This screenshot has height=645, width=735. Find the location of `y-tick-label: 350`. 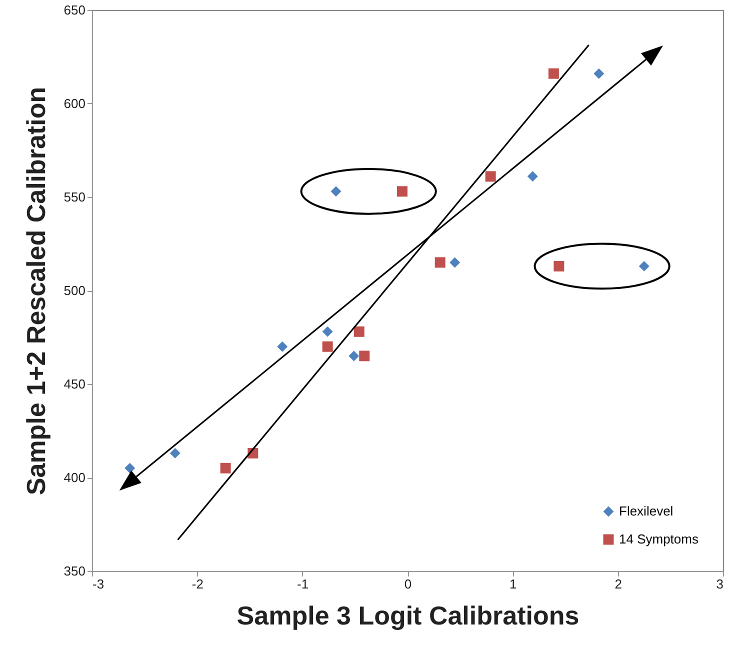

y-tick-label: 350 is located at coordinates (75, 571).